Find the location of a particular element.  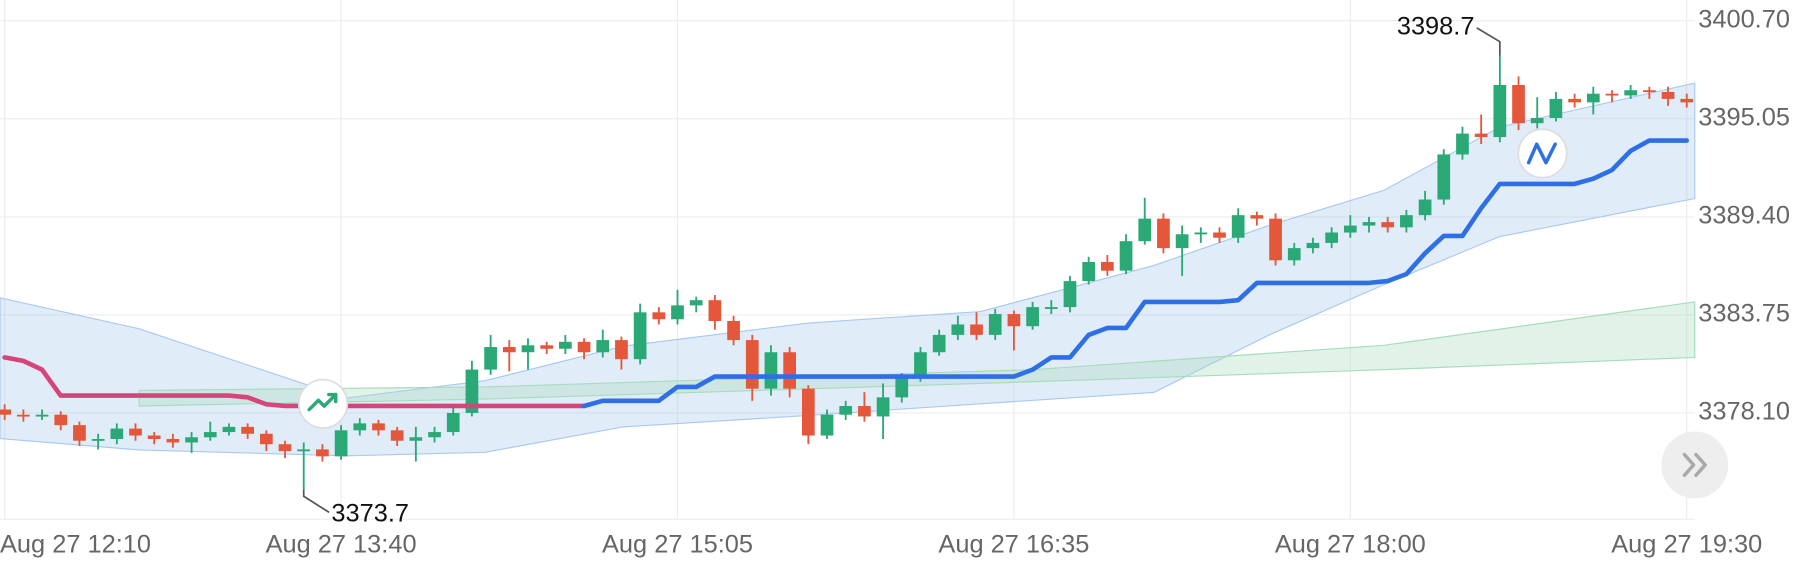

pattern-icon is located at coordinates (1542, 153).